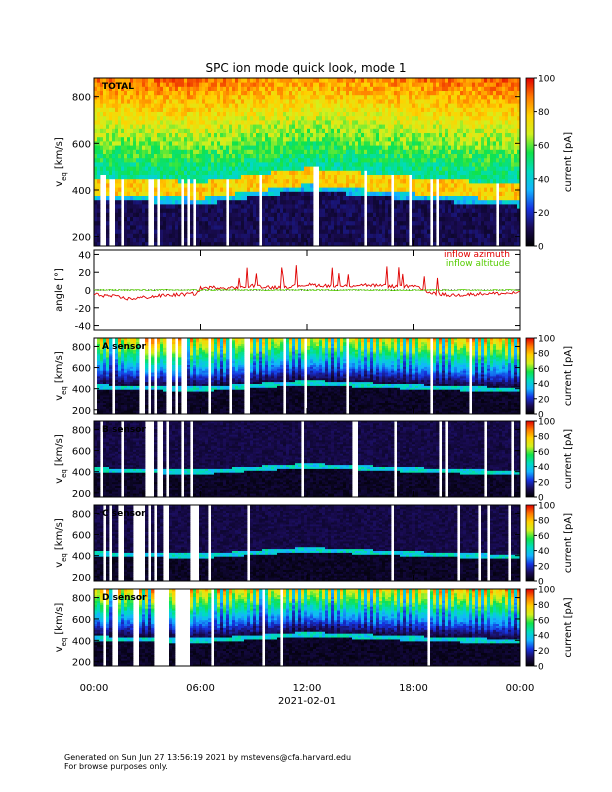  Describe the element at coordinates (413, 688) in the screenshot. I see `x-tick-label: 18:00` at that location.